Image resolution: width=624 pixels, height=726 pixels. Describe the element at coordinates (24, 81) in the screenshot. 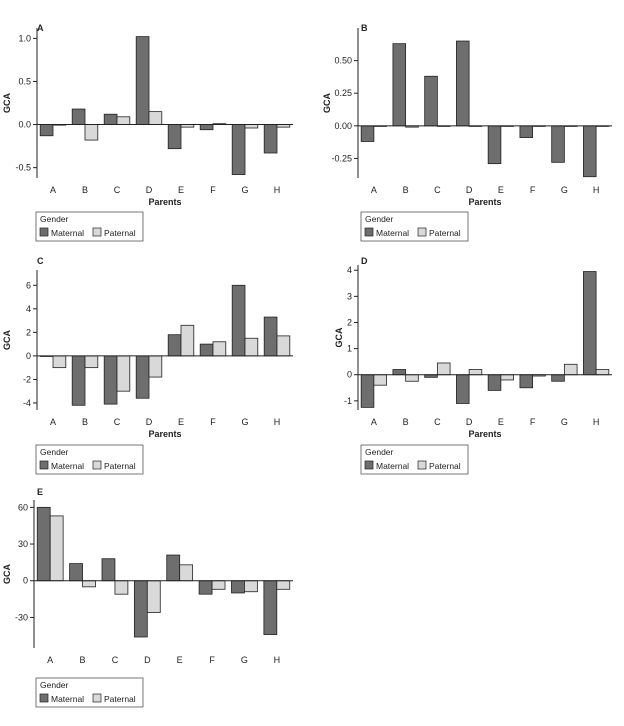

I see `y-tick-label: 0.5` at that location.